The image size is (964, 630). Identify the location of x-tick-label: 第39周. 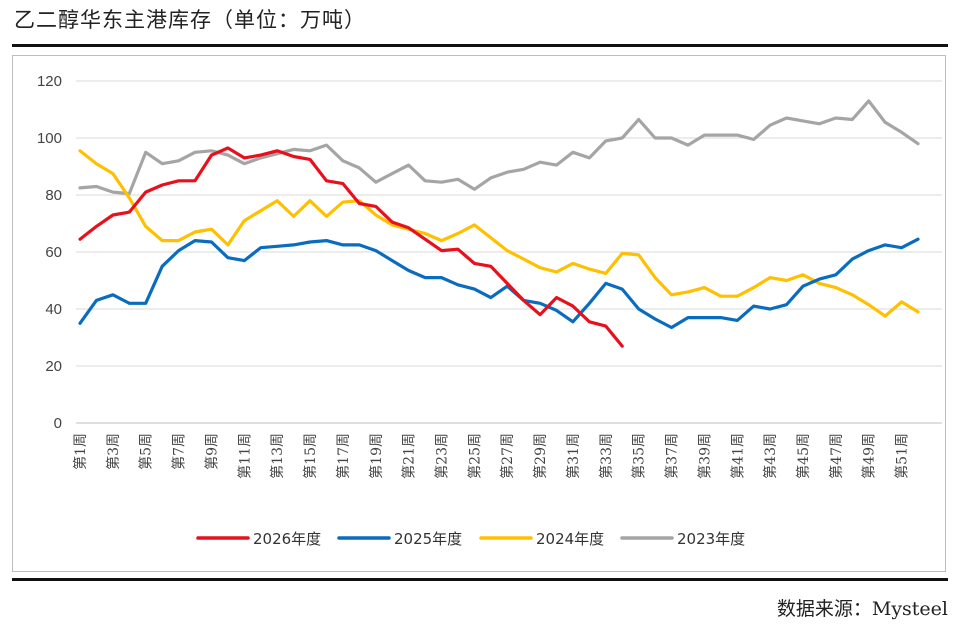
(704, 456).